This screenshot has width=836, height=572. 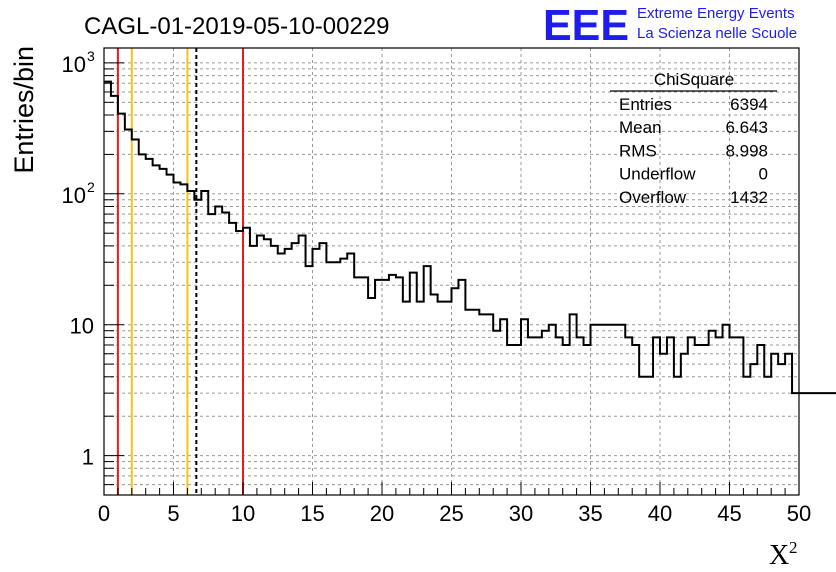 What do you see at coordinates (660, 513) in the screenshot?
I see `x-tick-label: 40` at bounding box center [660, 513].